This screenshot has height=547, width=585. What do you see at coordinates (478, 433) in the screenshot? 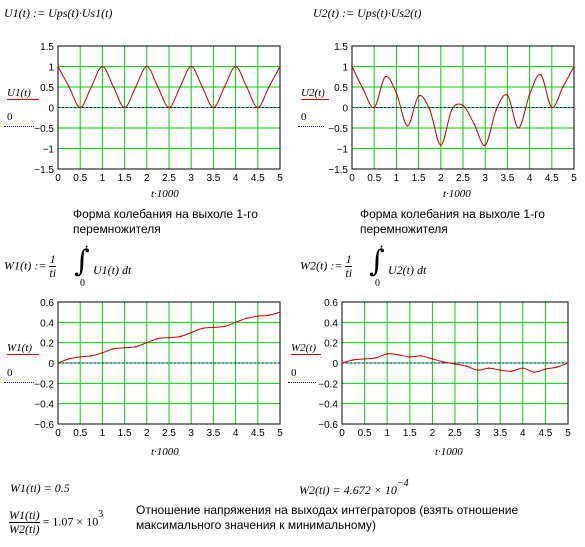
I see `w2-x-tick-label: 3` at bounding box center [478, 433].